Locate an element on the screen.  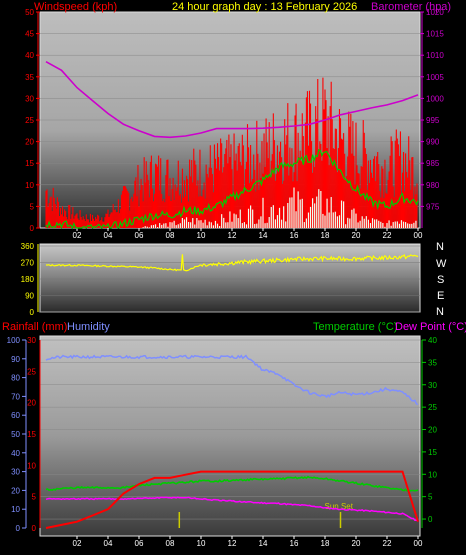
rain-tick-label: 15 is located at coordinates (31, 434).